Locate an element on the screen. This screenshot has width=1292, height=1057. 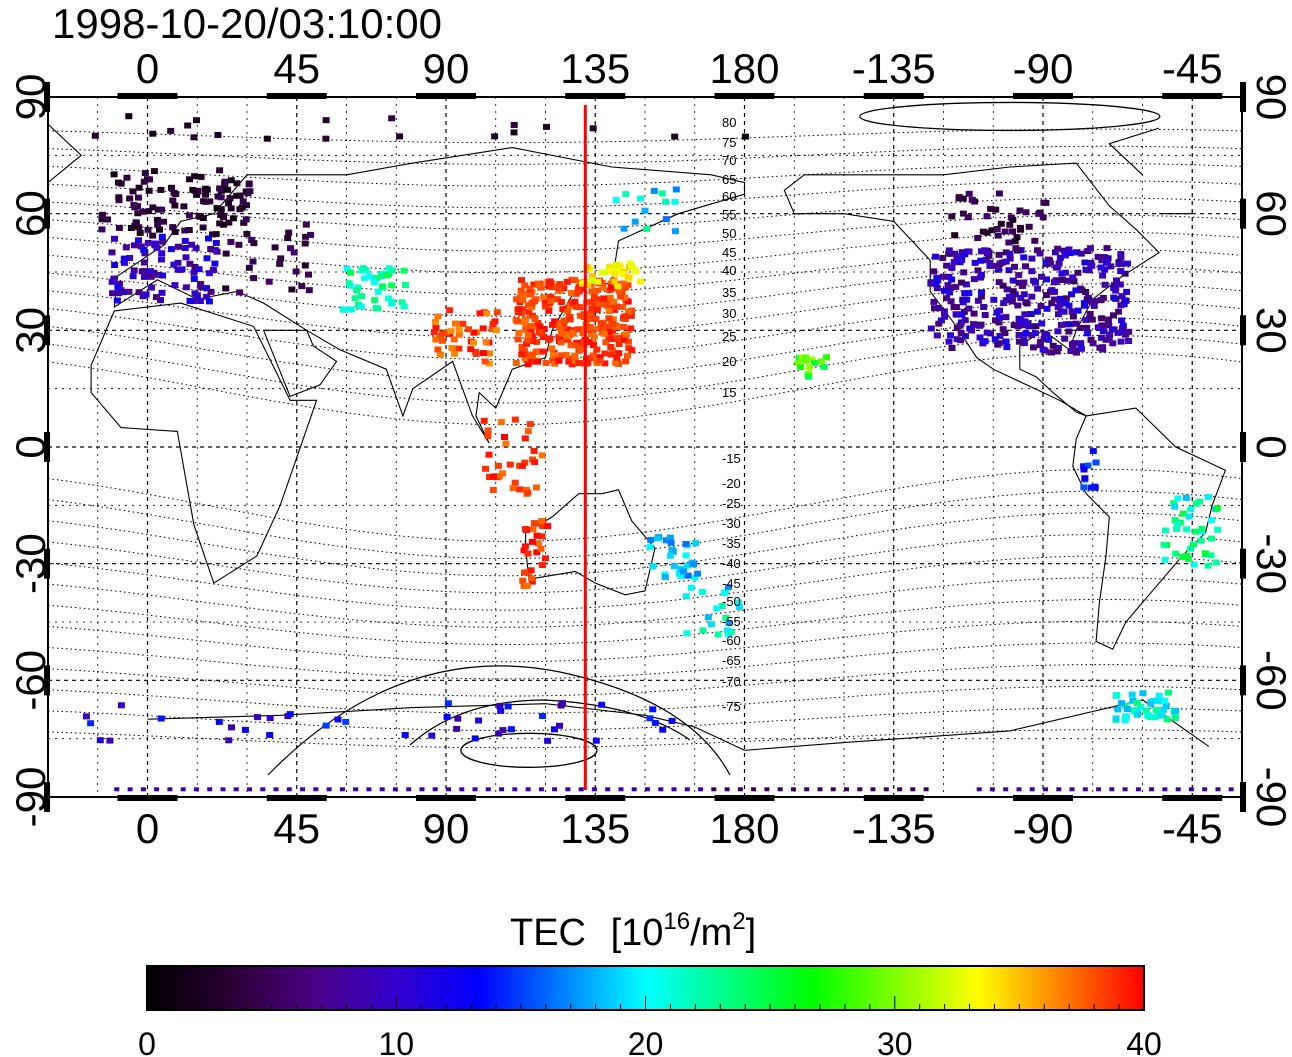
right-lat-label: 0 is located at coordinates (1270, 446).